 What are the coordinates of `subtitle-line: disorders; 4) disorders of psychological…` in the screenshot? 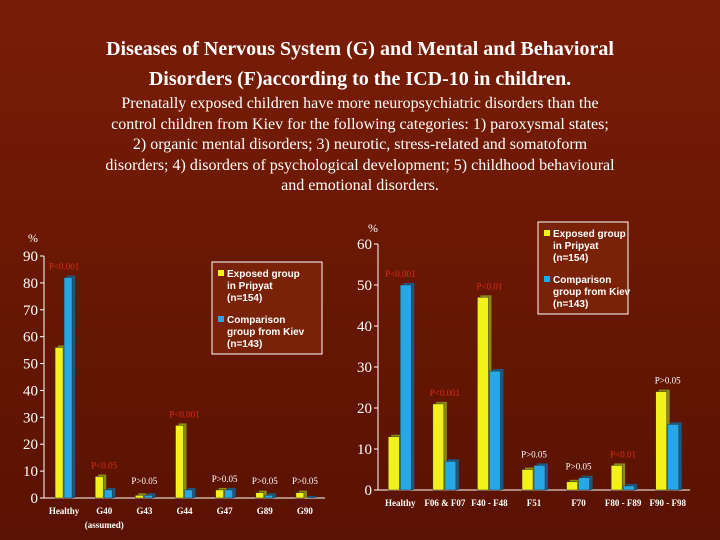 It's located at (360, 165).